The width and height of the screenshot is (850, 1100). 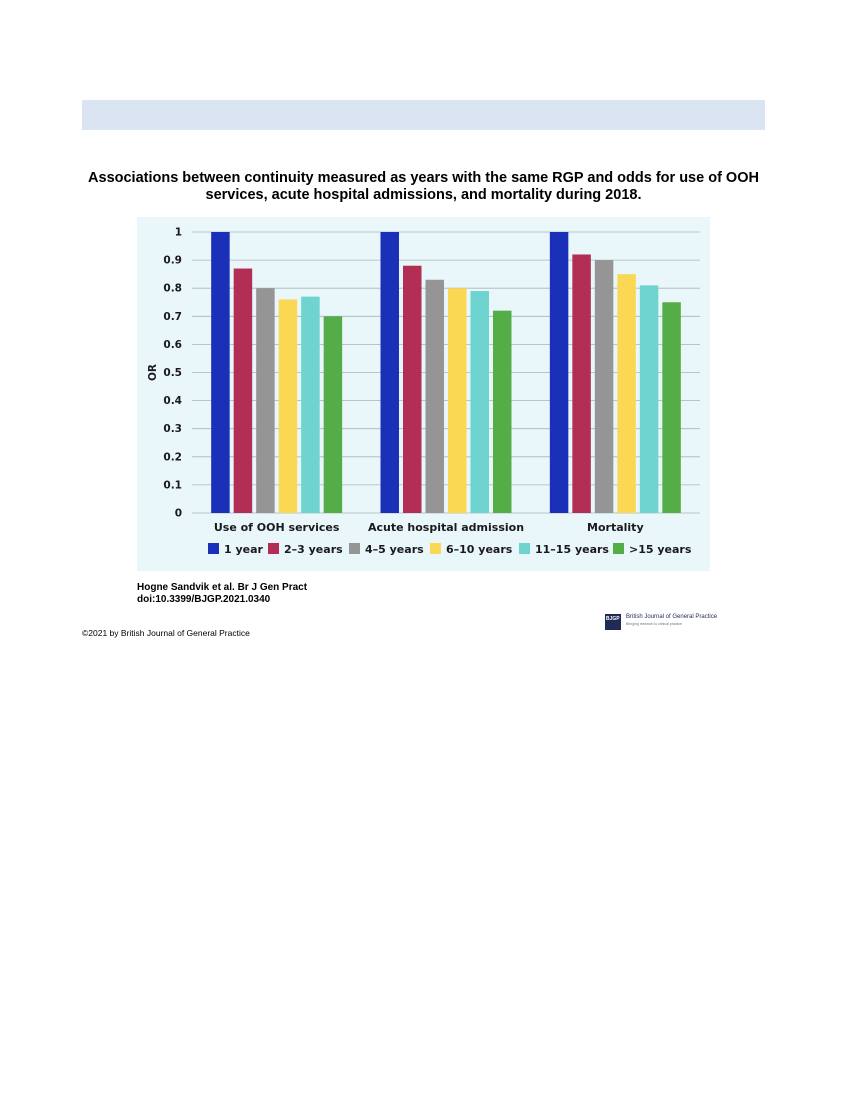 What do you see at coordinates (172, 373) in the screenshot?
I see `y-tick-label: 0.5` at bounding box center [172, 373].